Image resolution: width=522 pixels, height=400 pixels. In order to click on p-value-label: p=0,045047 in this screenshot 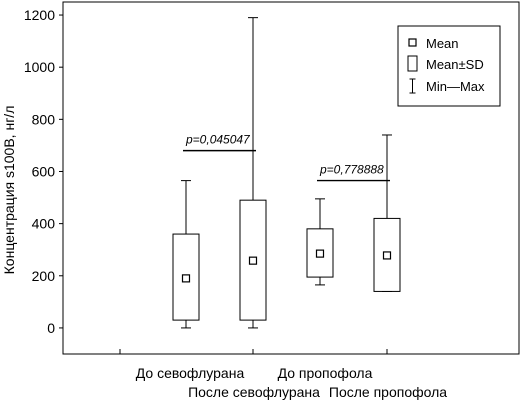, I will do `click(218, 140)`.